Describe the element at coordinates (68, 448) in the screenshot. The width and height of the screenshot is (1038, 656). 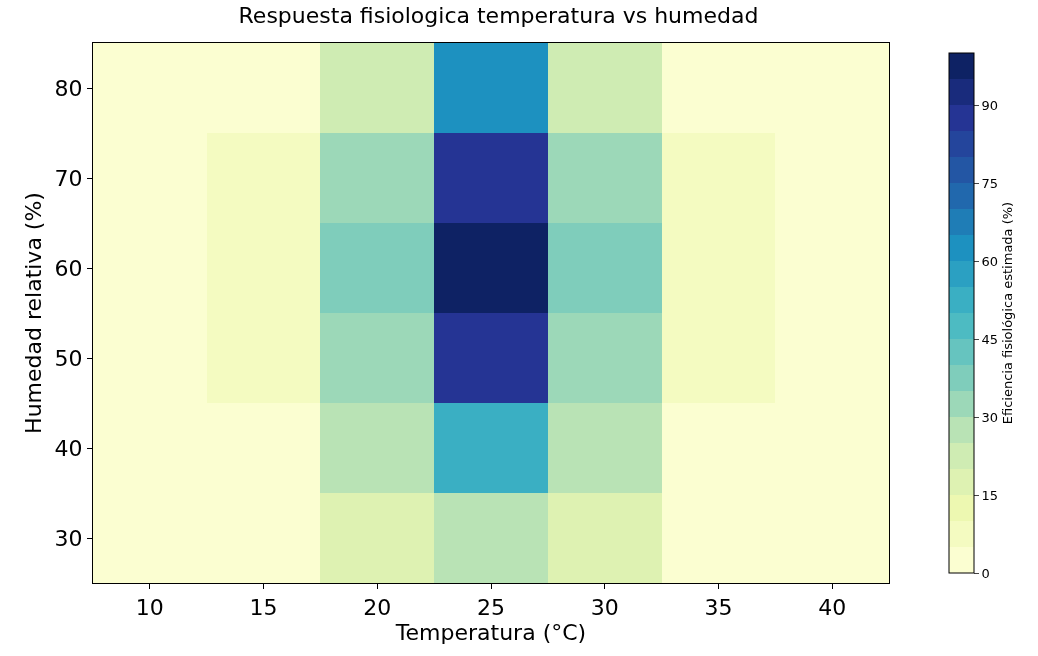
I see `y-tick-label: 40` at that location.